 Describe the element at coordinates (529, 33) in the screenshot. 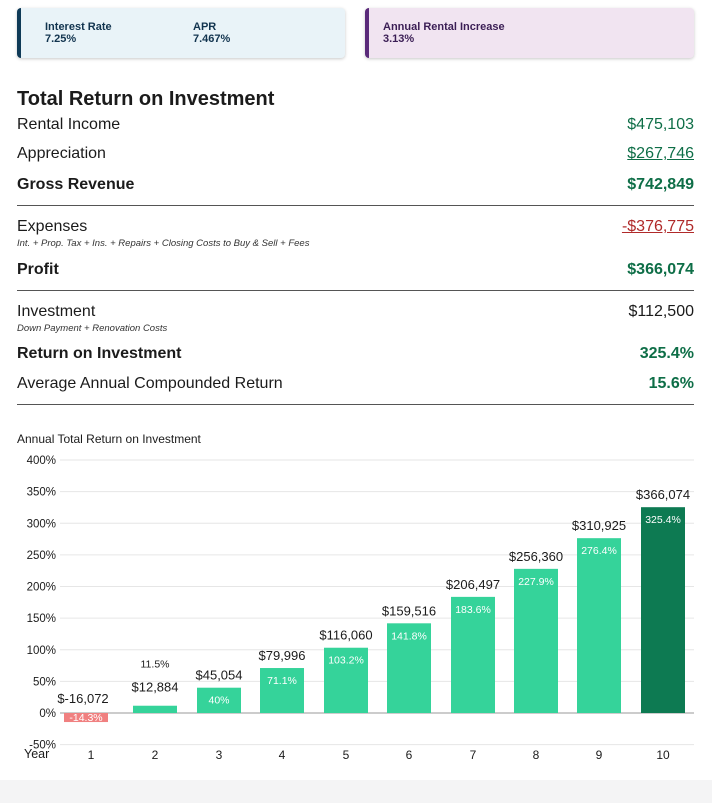

I see `rental-increase-card: Annual Rental Increase 3.13%` at that location.